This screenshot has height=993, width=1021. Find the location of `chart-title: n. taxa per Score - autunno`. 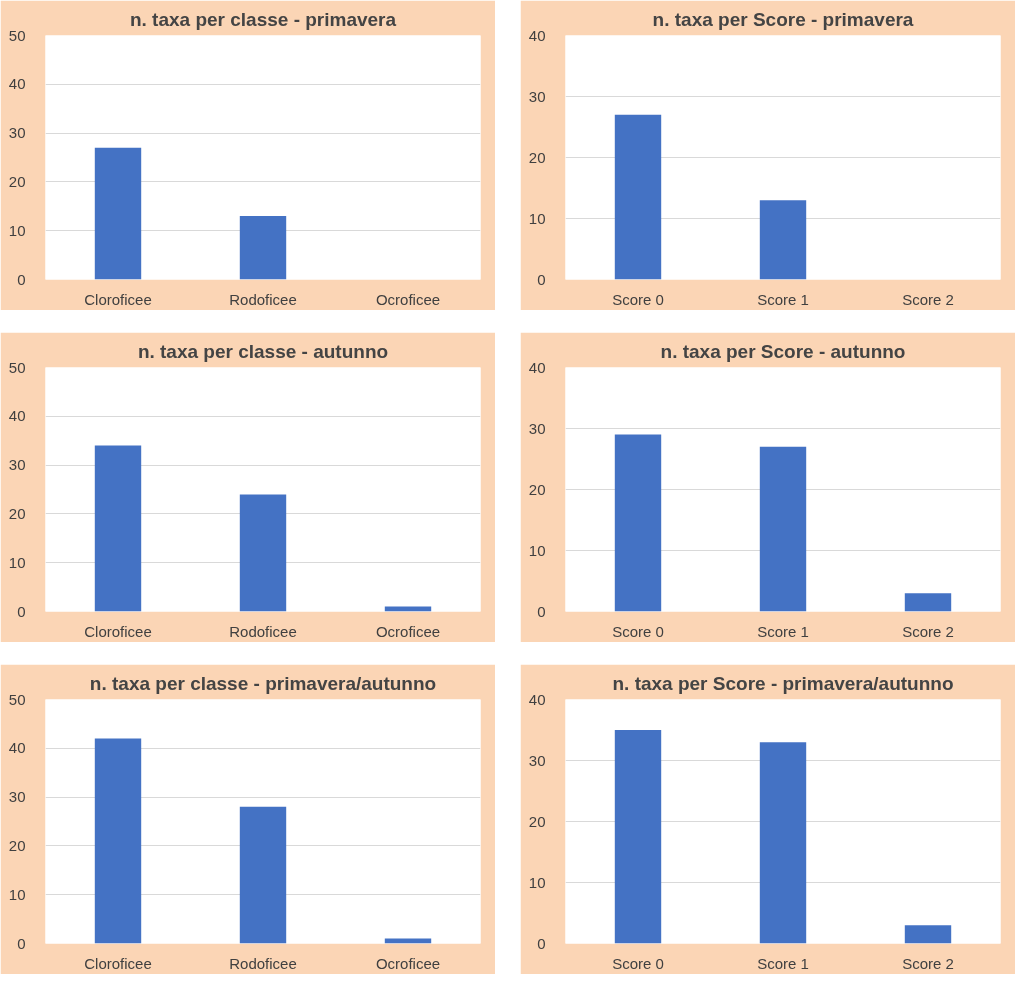

chart-title: n. taxa per Score - autunno is located at coordinates (783, 351).